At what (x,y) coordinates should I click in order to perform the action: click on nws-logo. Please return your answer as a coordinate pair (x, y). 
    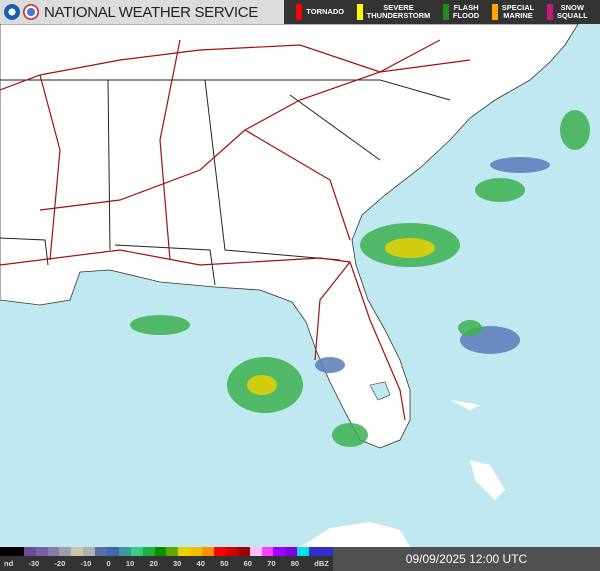
    Looking at the image, I should click on (31, 12).